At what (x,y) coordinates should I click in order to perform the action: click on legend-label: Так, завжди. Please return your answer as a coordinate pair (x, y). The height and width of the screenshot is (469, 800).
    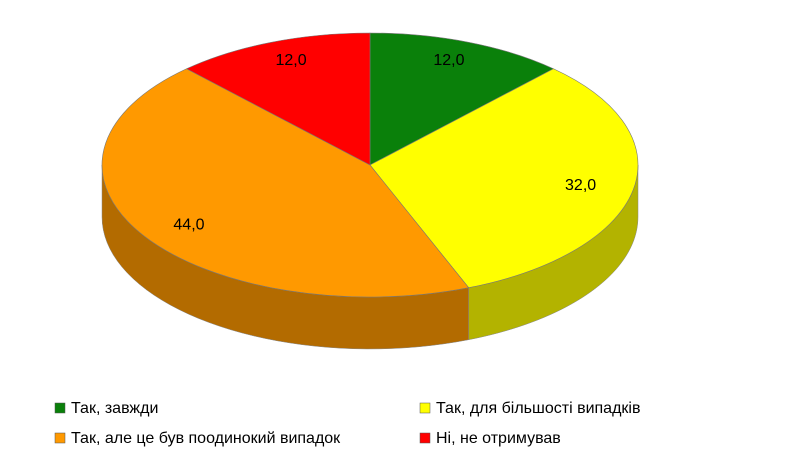
    Looking at the image, I should click on (114, 408).